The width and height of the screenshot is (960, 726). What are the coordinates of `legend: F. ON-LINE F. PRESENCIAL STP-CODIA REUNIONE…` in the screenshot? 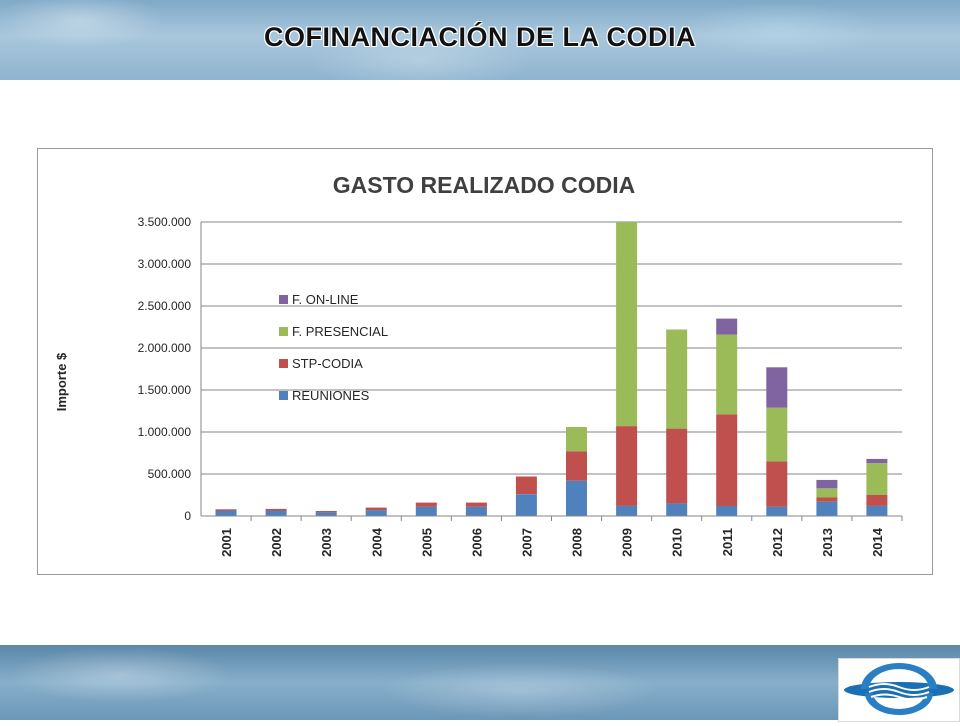 It's located at (333, 347).